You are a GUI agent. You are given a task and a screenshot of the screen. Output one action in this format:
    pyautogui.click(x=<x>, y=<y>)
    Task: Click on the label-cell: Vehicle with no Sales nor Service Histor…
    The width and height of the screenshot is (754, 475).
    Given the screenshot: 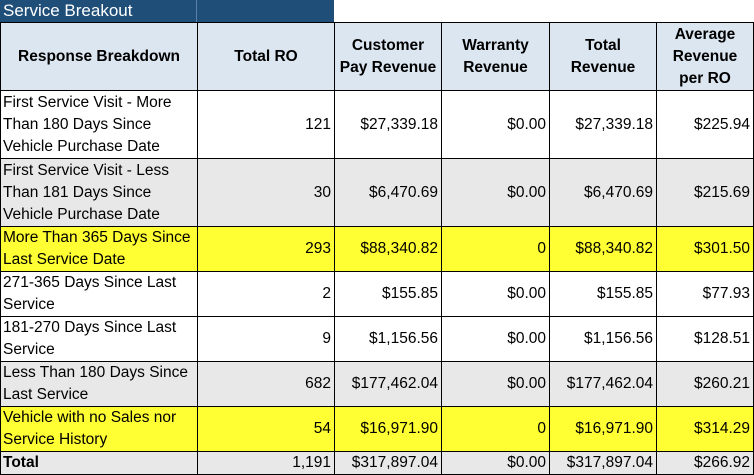 What is the action you would take?
    pyautogui.click(x=99, y=429)
    